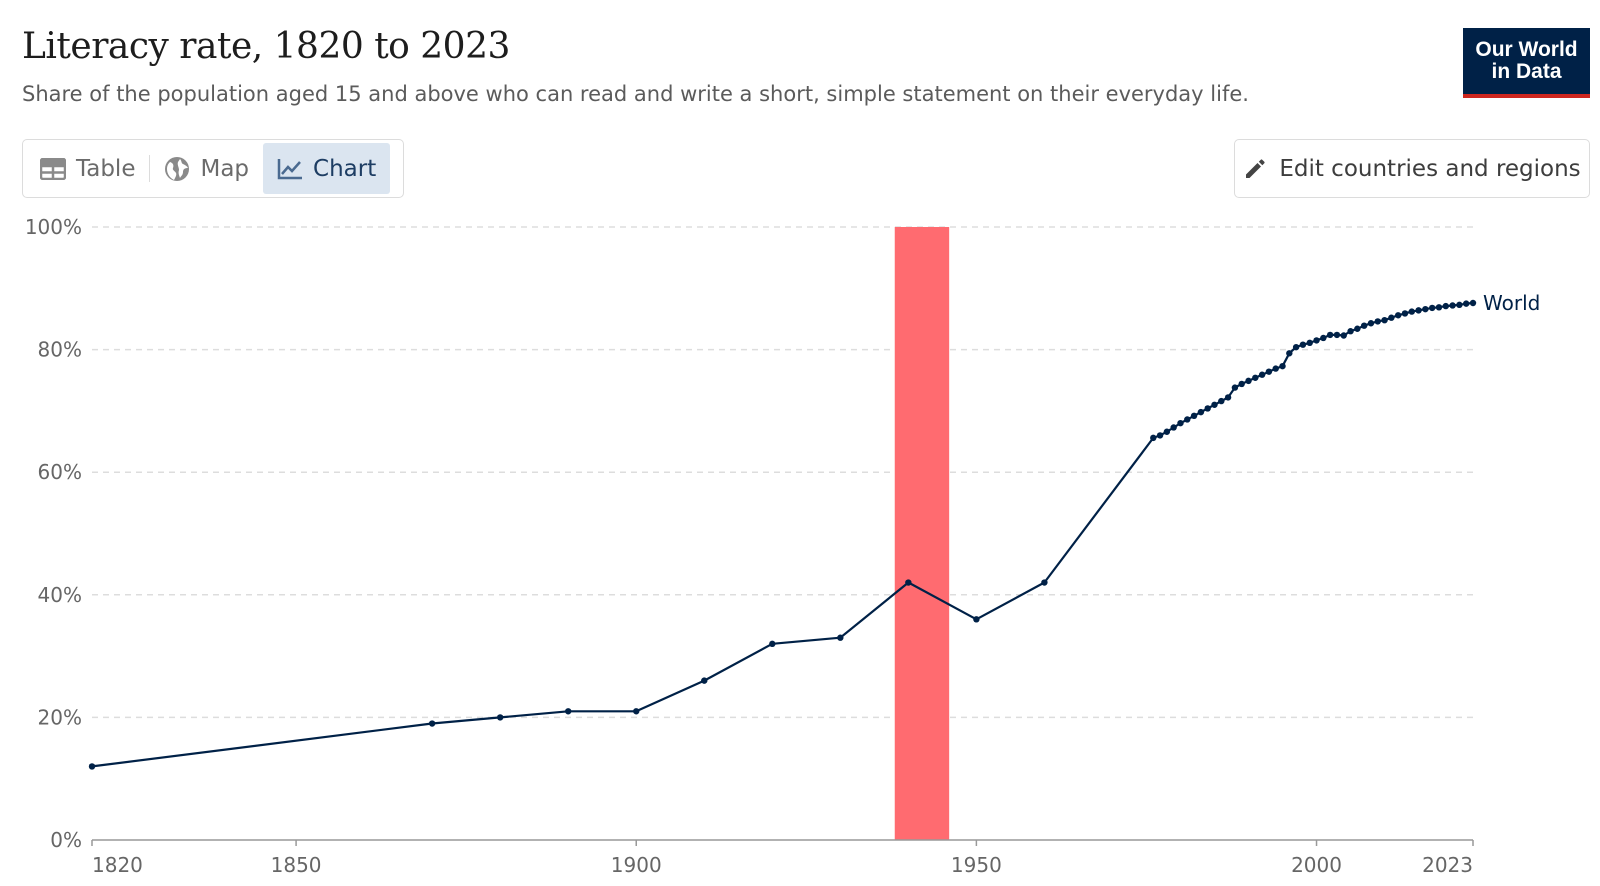  What do you see at coordinates (60, 717) in the screenshot?
I see `y-tick-label: 20%` at bounding box center [60, 717].